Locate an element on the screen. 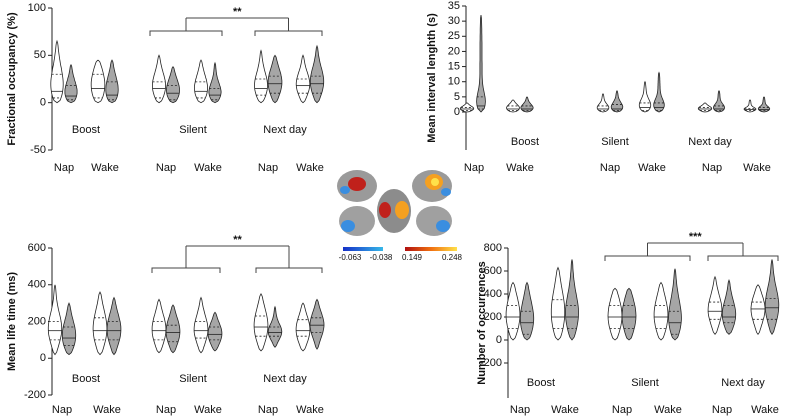  significance-label: *** is located at coordinates (696, 237).